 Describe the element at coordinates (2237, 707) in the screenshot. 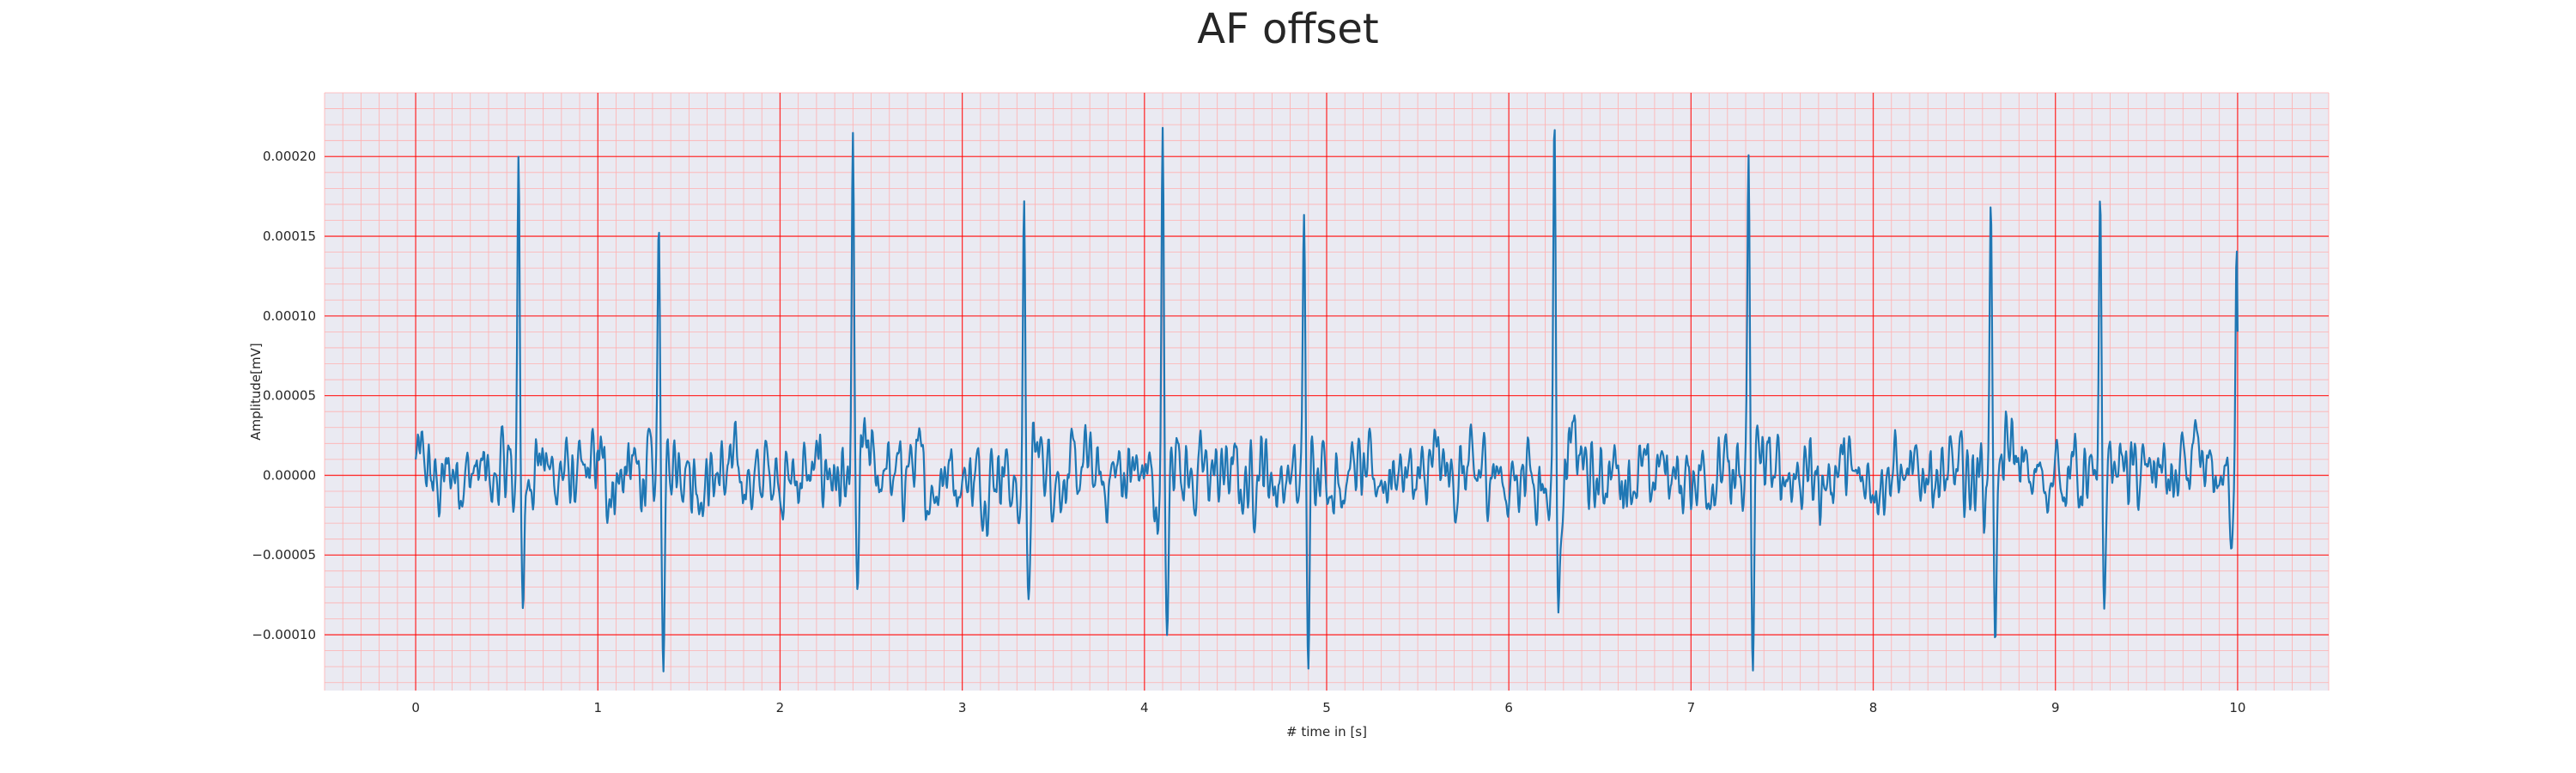

I see `x-tick-label: 10` at that location.